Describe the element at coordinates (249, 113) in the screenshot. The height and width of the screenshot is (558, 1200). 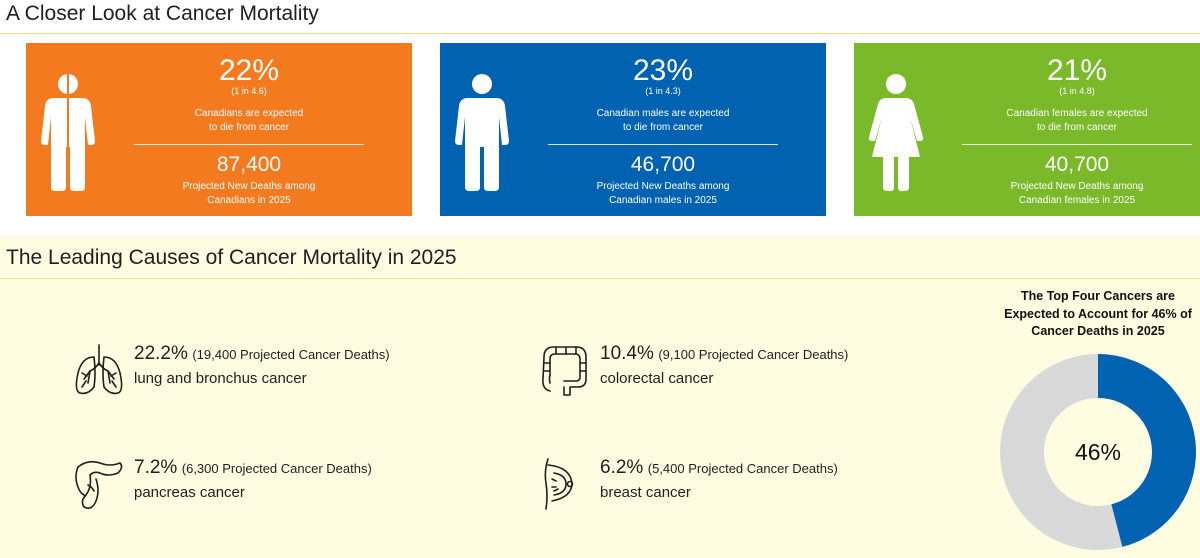
I see `desc-line: Canadians are expected` at that location.